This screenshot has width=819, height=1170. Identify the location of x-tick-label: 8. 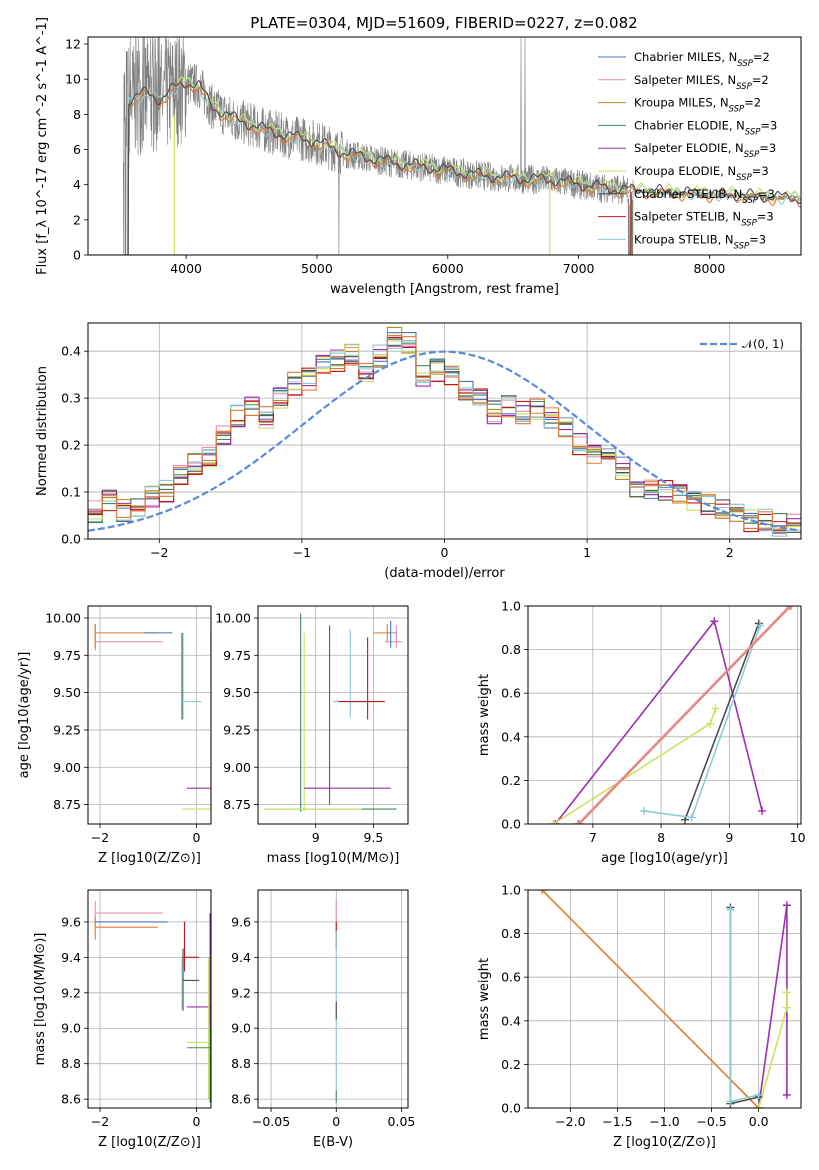
(661, 837).